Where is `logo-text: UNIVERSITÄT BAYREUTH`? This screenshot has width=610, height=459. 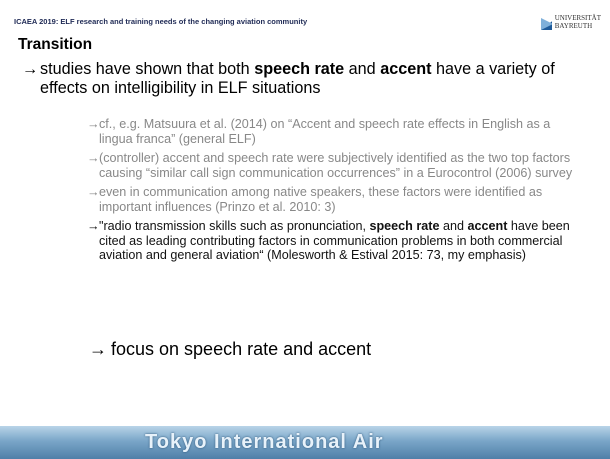
logo-text: UNIVERSITÄT BAYREUTH is located at coordinates (578, 22).